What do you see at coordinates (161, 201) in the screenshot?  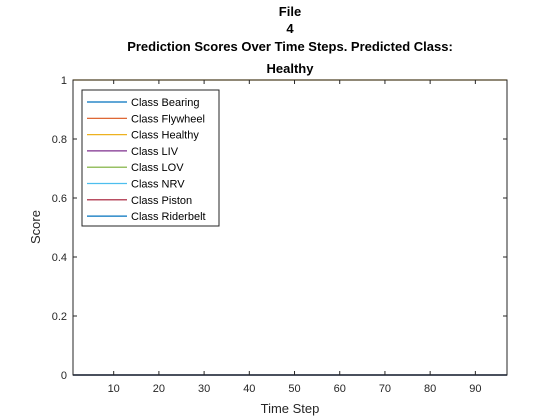 I see `legend-label: Class Piston` at bounding box center [161, 201].